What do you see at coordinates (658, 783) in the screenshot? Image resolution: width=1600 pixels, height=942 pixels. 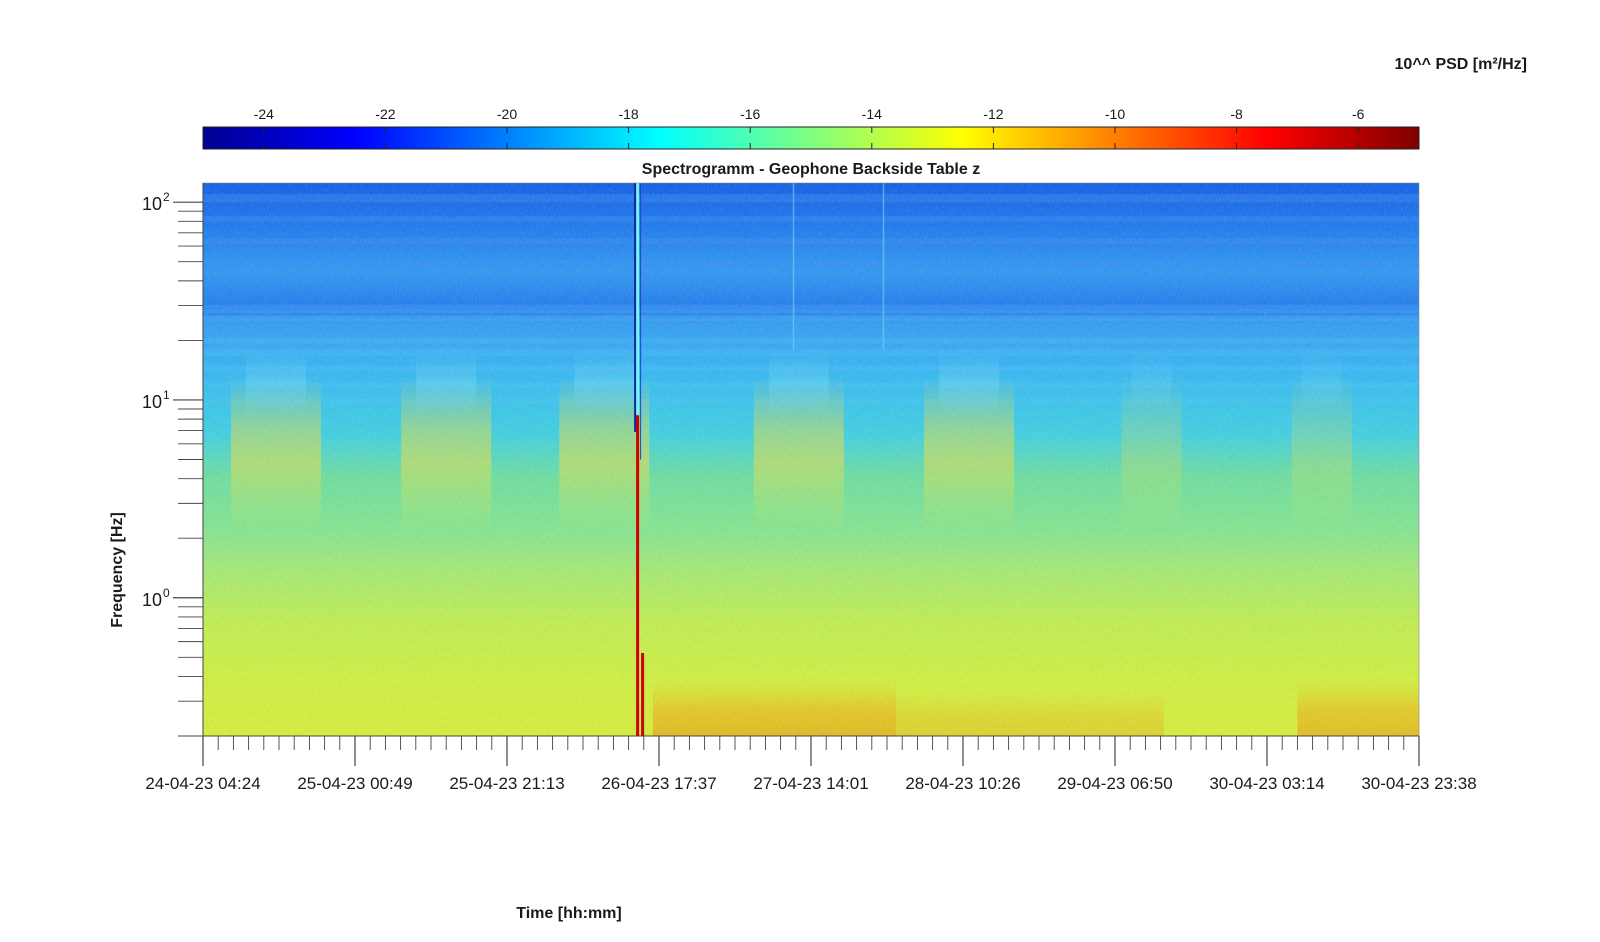 I see `x-tick-label: 26-04-23 17:37` at bounding box center [658, 783].